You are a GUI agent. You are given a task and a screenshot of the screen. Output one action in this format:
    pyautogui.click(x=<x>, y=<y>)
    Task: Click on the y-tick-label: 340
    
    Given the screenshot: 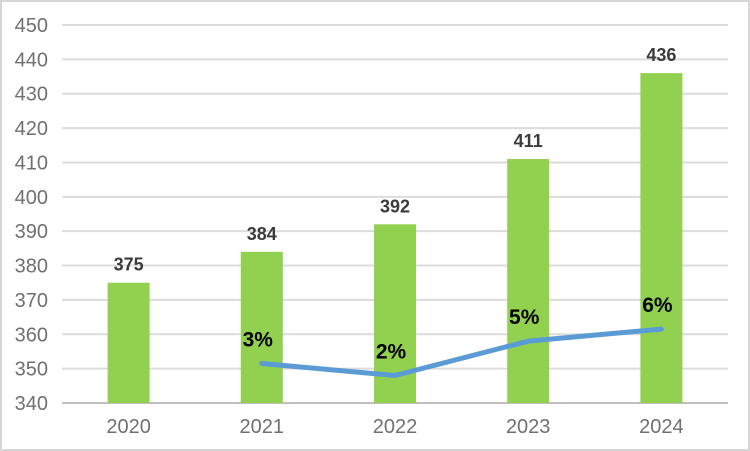 What is the action you would take?
    pyautogui.click(x=31, y=404)
    